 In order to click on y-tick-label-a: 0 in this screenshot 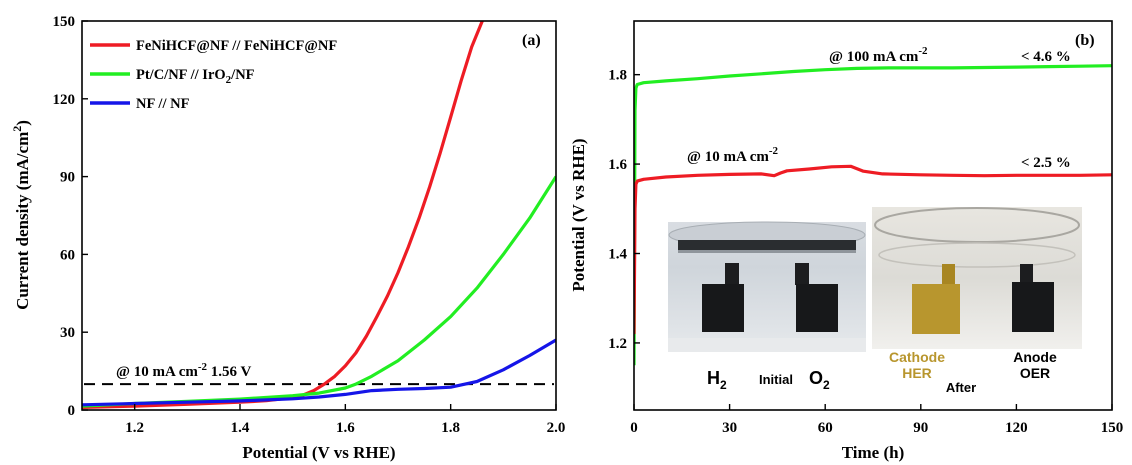, I will do `click(72, 411)`.